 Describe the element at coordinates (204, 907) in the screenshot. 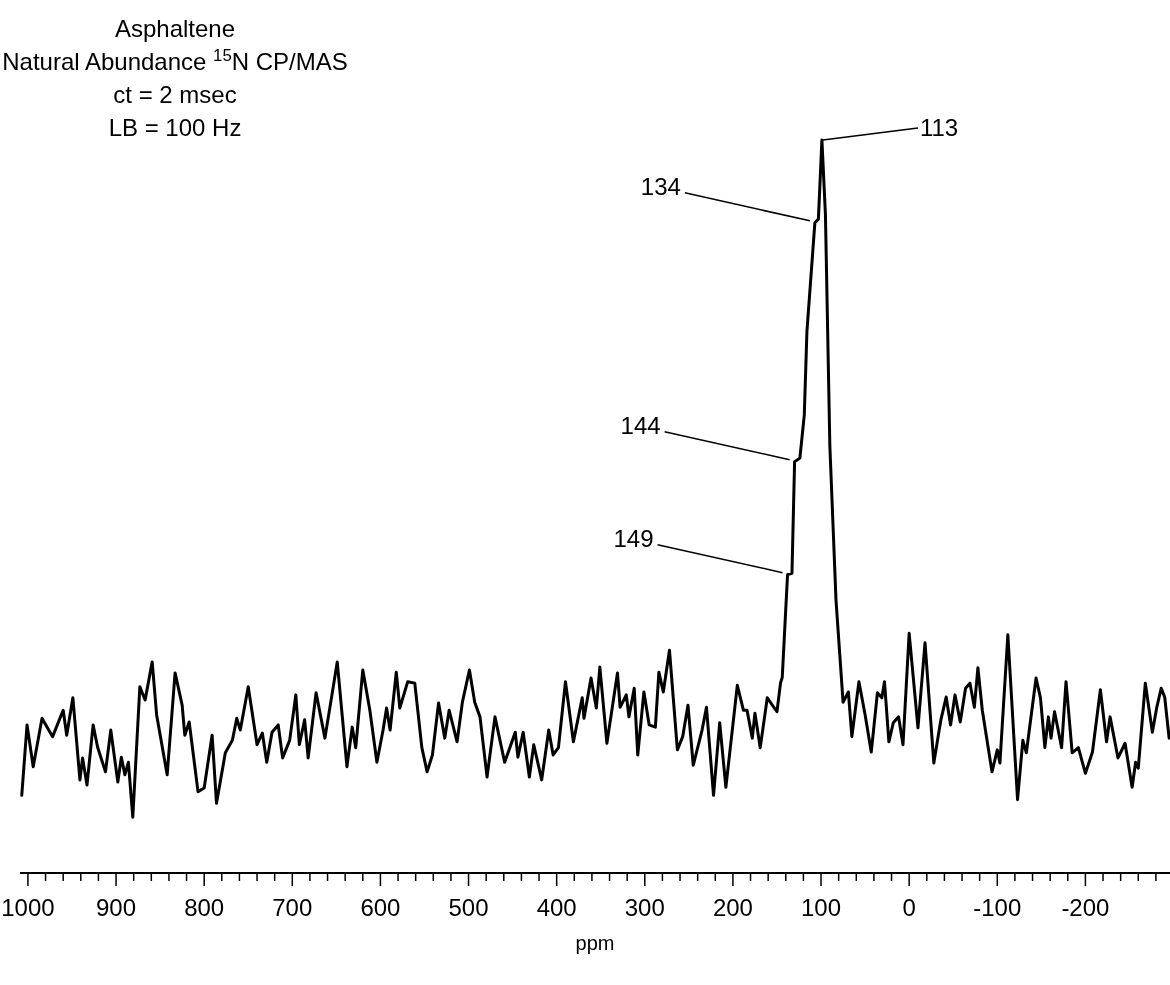

I see `x-tick-label: 800` at that location.